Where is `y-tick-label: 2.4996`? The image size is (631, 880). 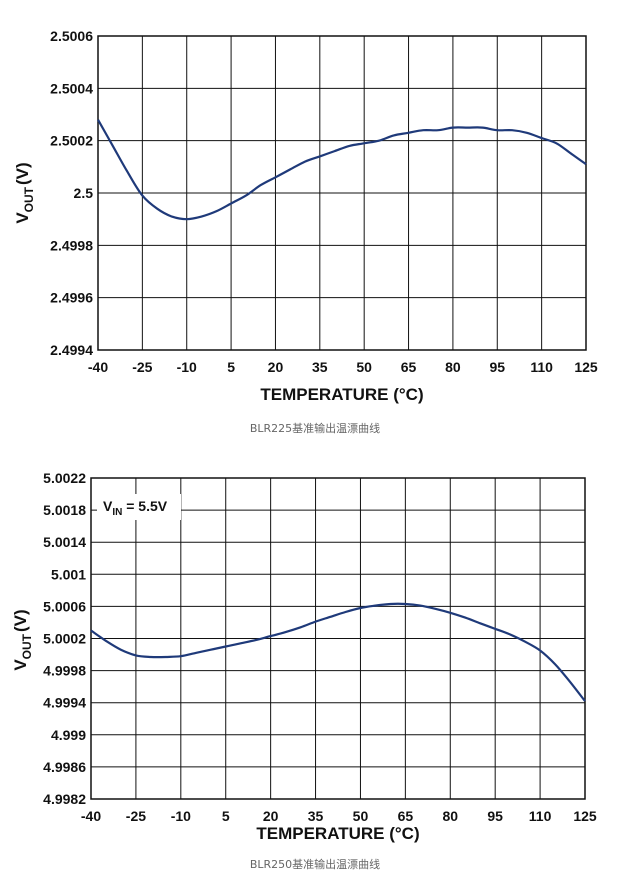
y-tick-label: 2.4996 is located at coordinates (71, 298).